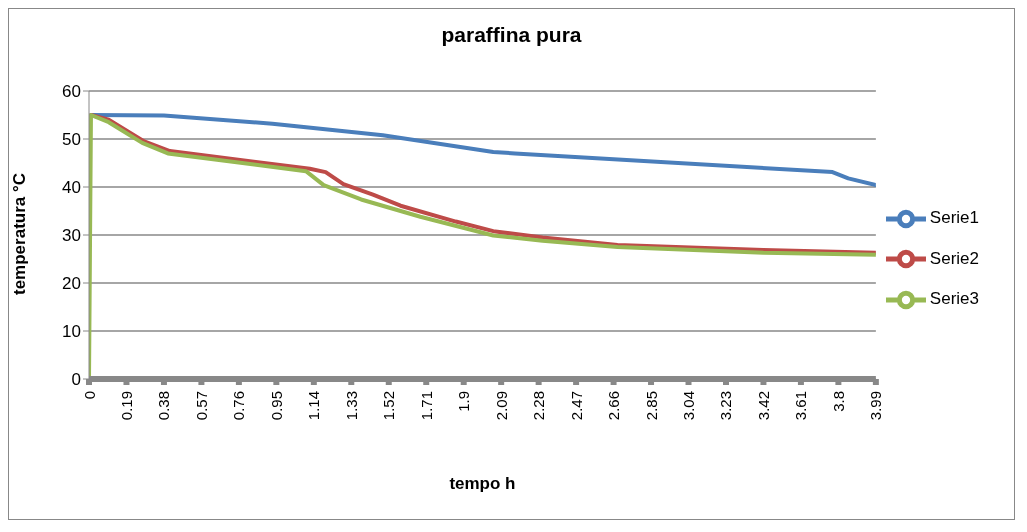  What do you see at coordinates (314, 406) in the screenshot?
I see `x-tick-label: 1.14` at bounding box center [314, 406].